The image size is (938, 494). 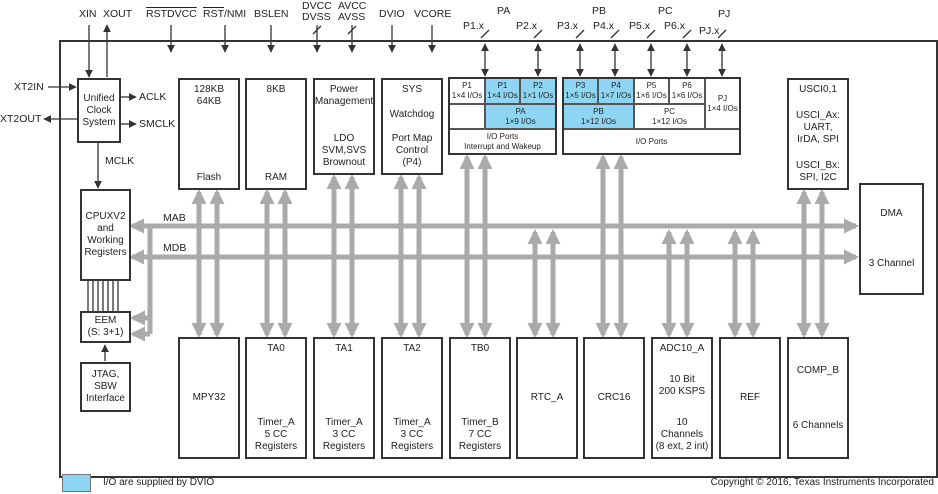 I want to click on adc-text-group: 10 Channels (8 ext, 2 int), so click(x=682, y=435).